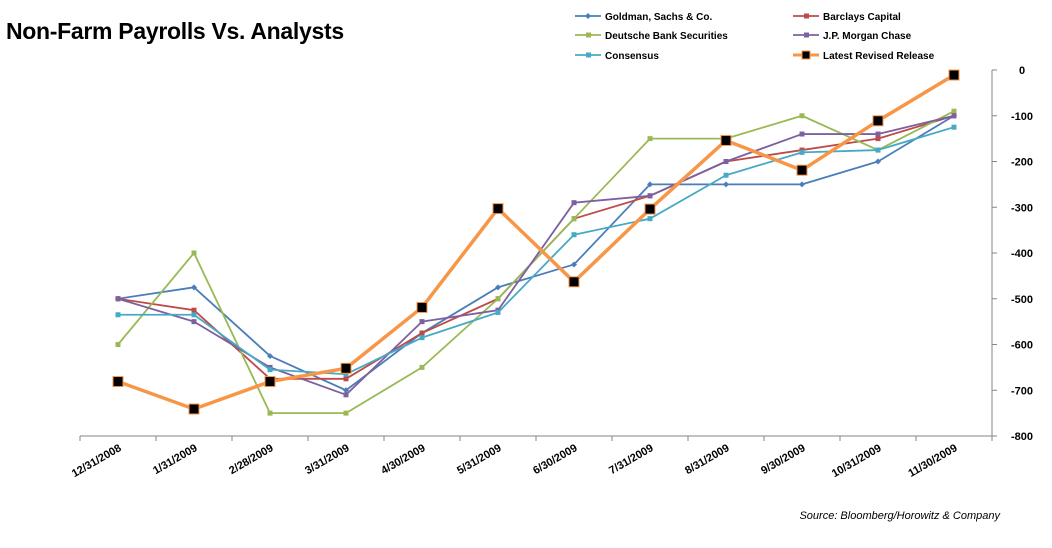  I want to click on legend-item: J.P. Morgan Chase, so click(852, 36).